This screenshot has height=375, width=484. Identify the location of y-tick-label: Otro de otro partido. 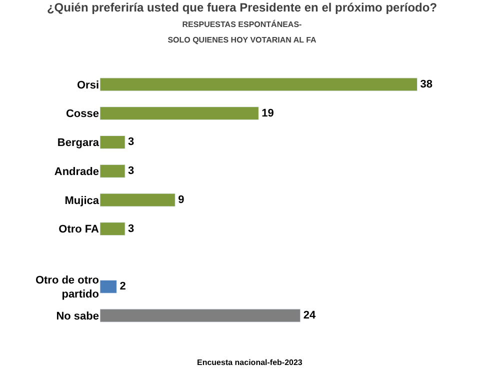
(67, 287).